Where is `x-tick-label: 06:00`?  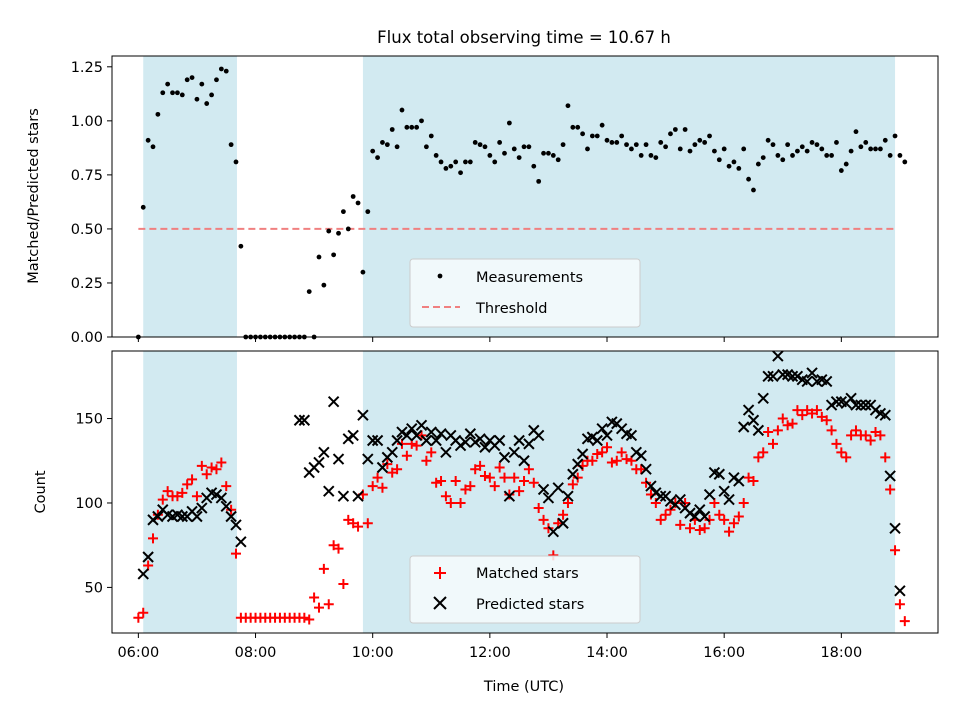 x-tick-label: 06:00 is located at coordinates (138, 653).